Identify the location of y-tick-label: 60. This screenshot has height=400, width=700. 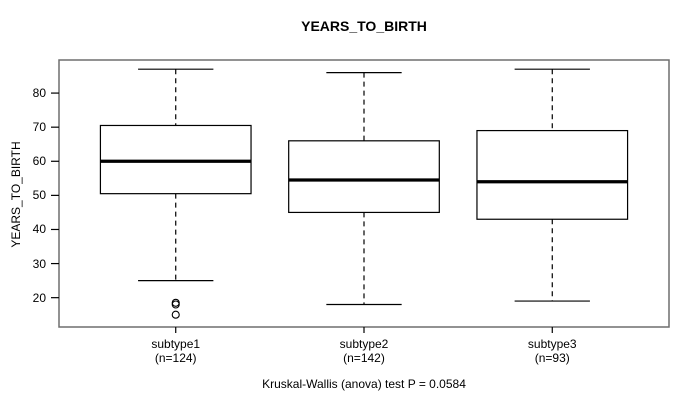
(39, 161).